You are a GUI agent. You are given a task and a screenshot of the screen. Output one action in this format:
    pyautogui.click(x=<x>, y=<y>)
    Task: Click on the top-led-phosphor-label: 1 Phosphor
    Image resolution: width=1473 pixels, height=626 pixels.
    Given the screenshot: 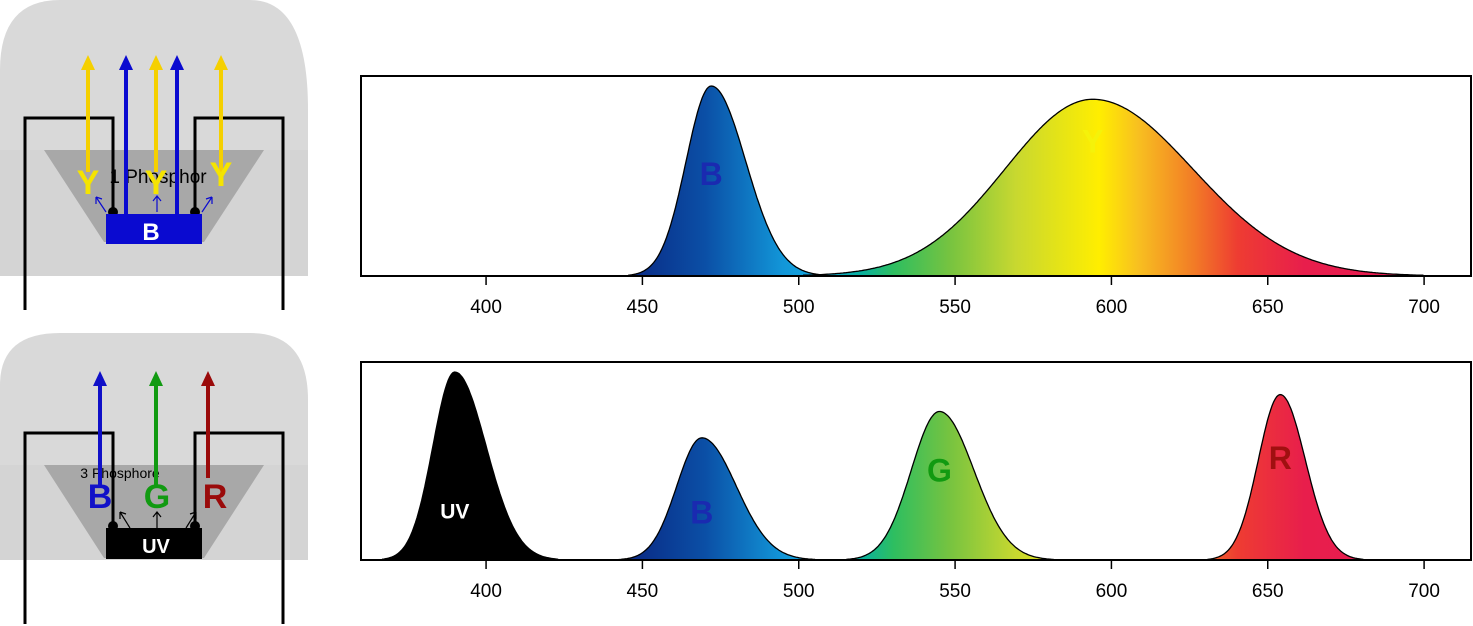 What is the action you would take?
    pyautogui.click(x=158, y=177)
    